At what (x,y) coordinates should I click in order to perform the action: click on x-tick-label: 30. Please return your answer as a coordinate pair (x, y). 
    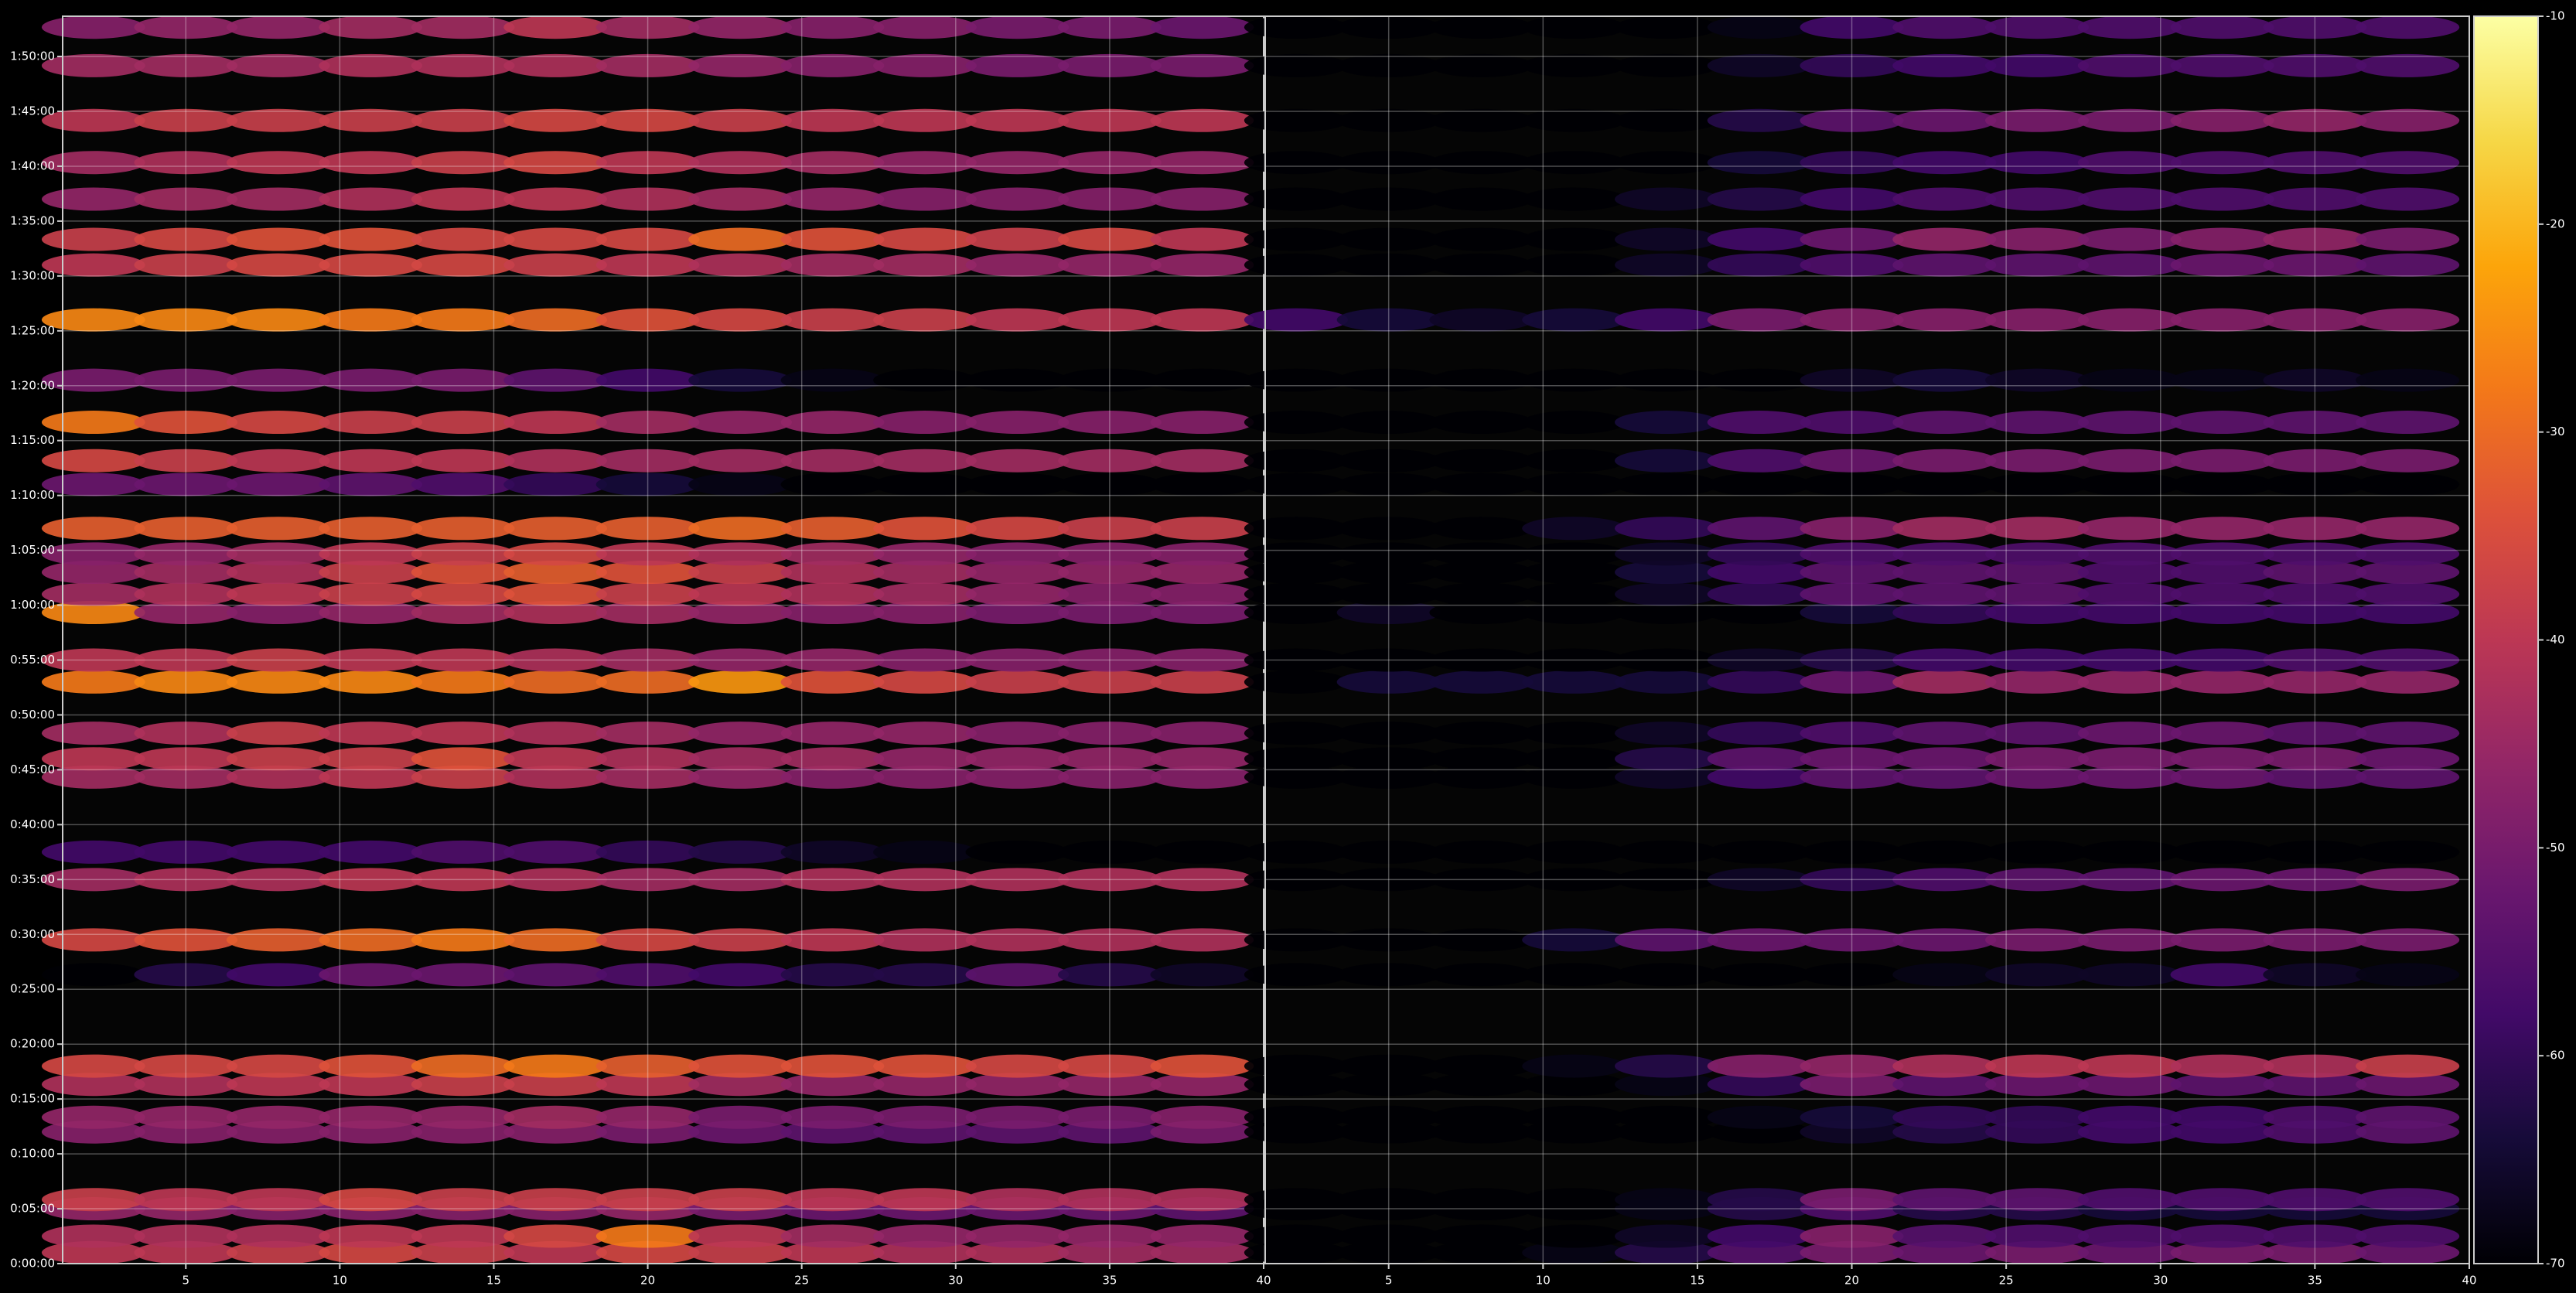
    Looking at the image, I should click on (2160, 1281).